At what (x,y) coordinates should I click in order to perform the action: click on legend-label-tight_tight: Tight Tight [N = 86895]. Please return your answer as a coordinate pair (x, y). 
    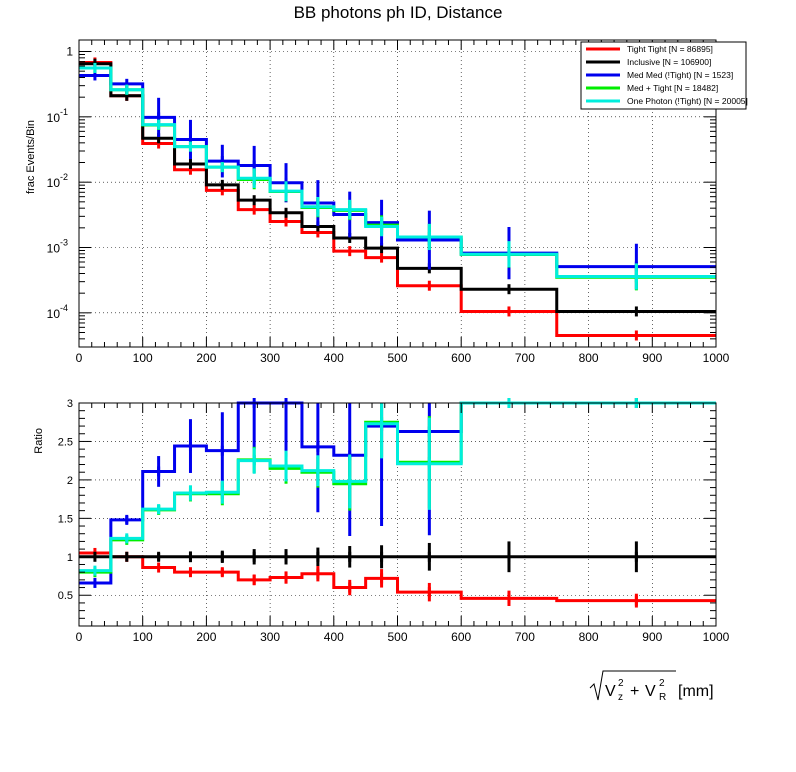
    Looking at the image, I should click on (670, 49).